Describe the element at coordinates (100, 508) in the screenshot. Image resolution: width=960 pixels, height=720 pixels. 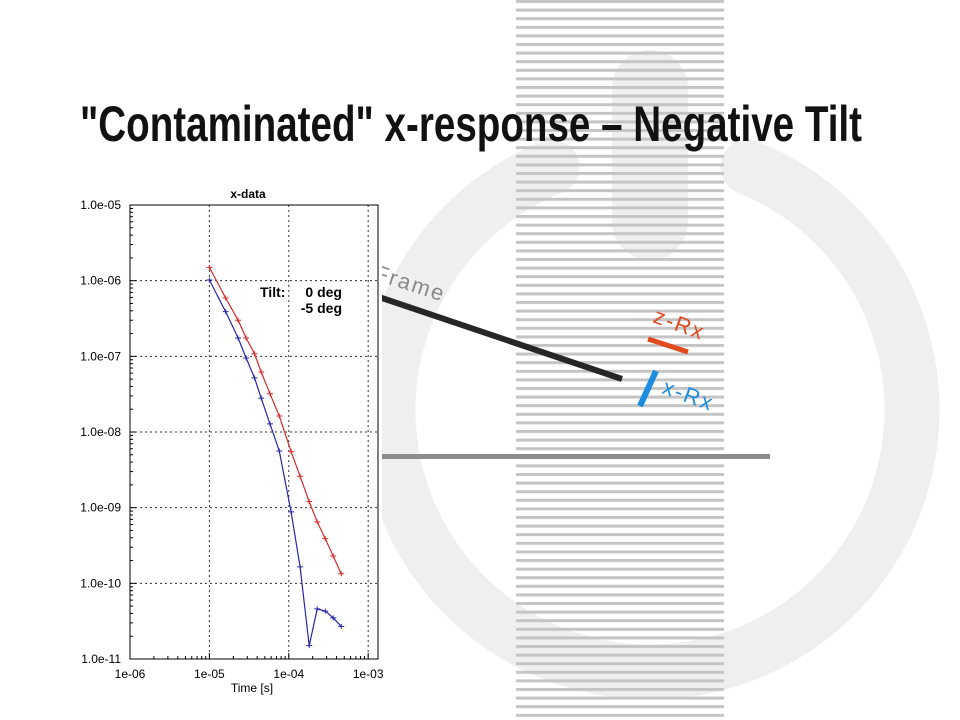
I see `y-tick-label: 1.0e-09` at that location.